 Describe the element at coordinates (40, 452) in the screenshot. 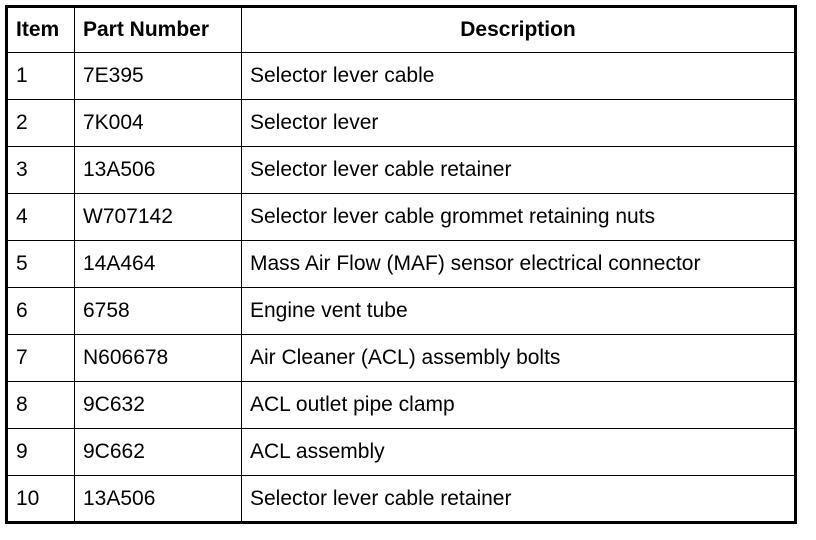

I see `item-cell: 9` at that location.